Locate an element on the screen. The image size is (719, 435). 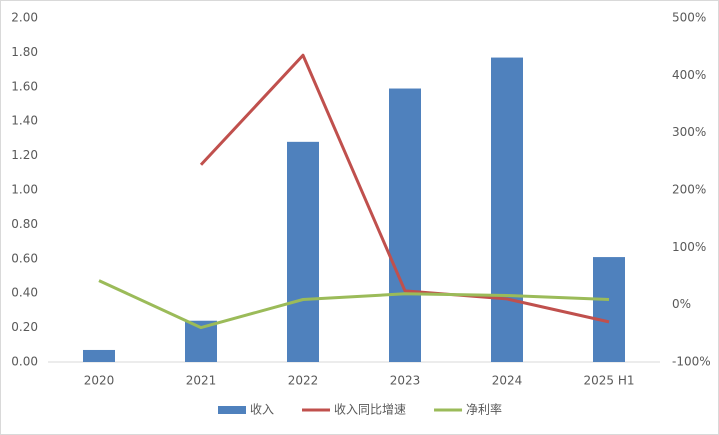
x-tick-label: 2023 is located at coordinates (405, 381).